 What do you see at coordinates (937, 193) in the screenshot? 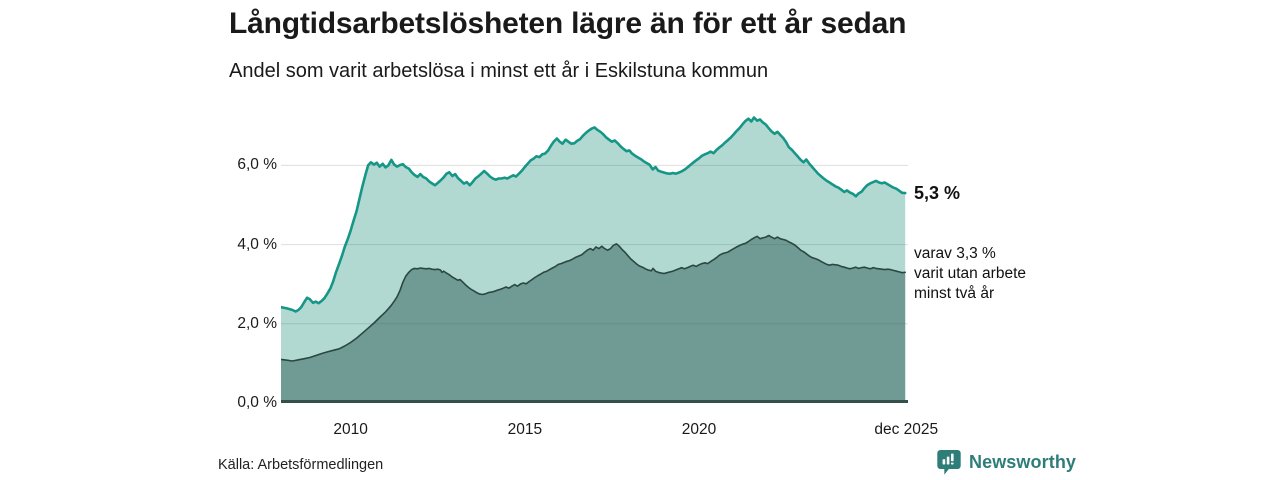
I see `end-value-label: 5,3 %` at bounding box center [937, 193].